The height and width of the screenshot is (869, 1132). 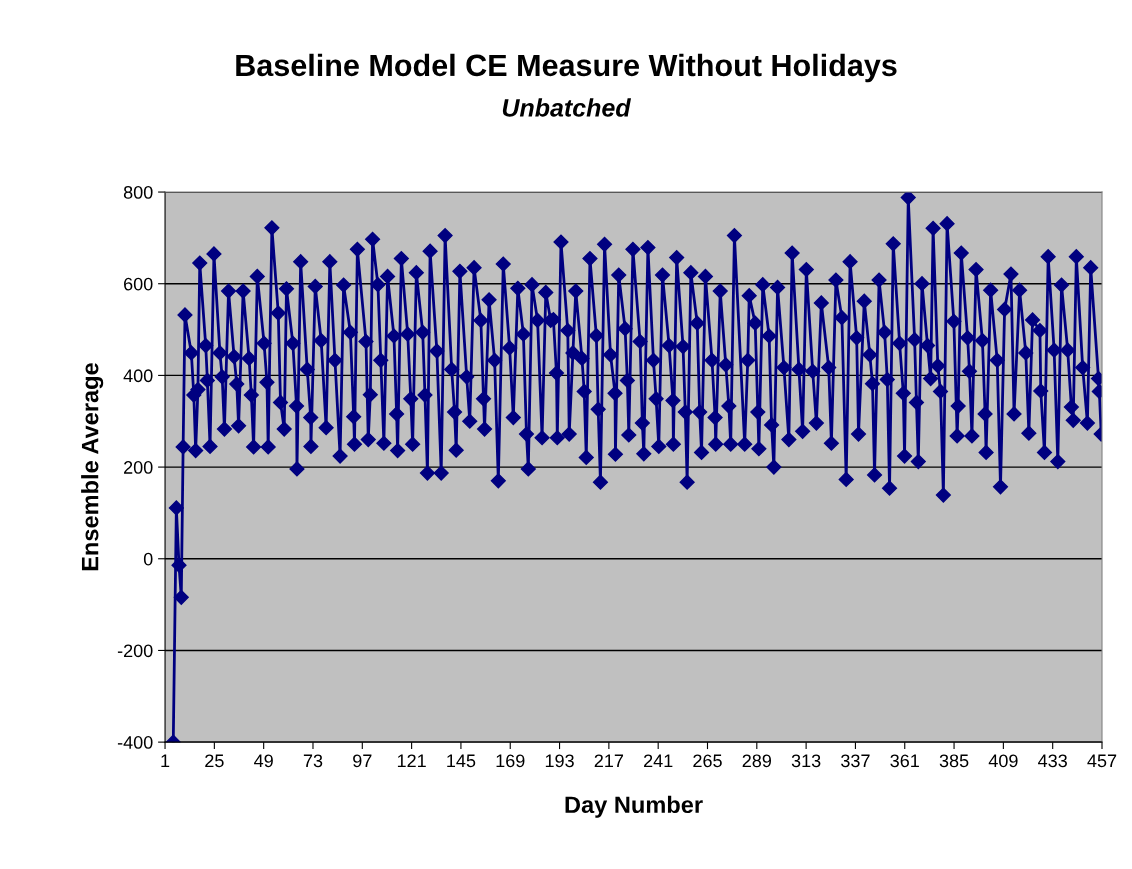 What do you see at coordinates (1102, 761) in the screenshot?
I see `x-tick-label: 457` at bounding box center [1102, 761].